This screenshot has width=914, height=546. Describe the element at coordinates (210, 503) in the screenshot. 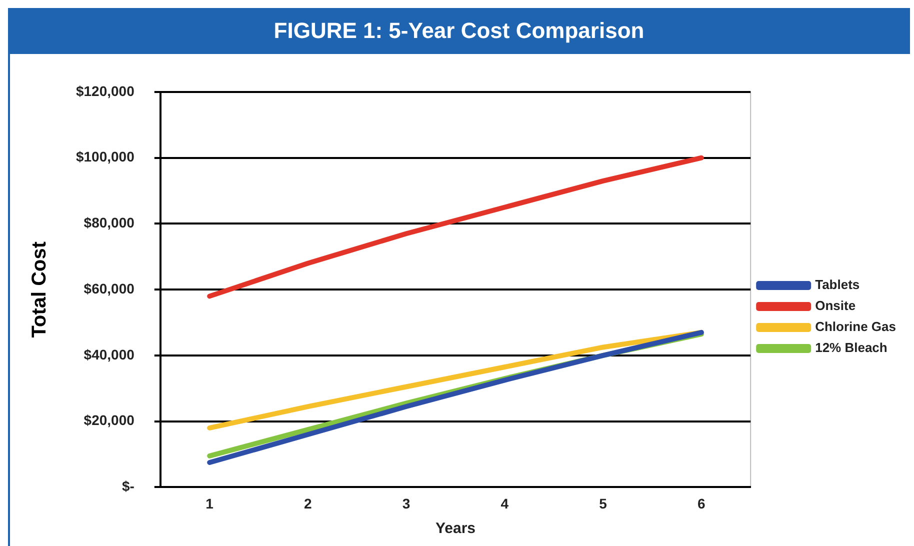

I see `x-tick-label: 1` at that location.